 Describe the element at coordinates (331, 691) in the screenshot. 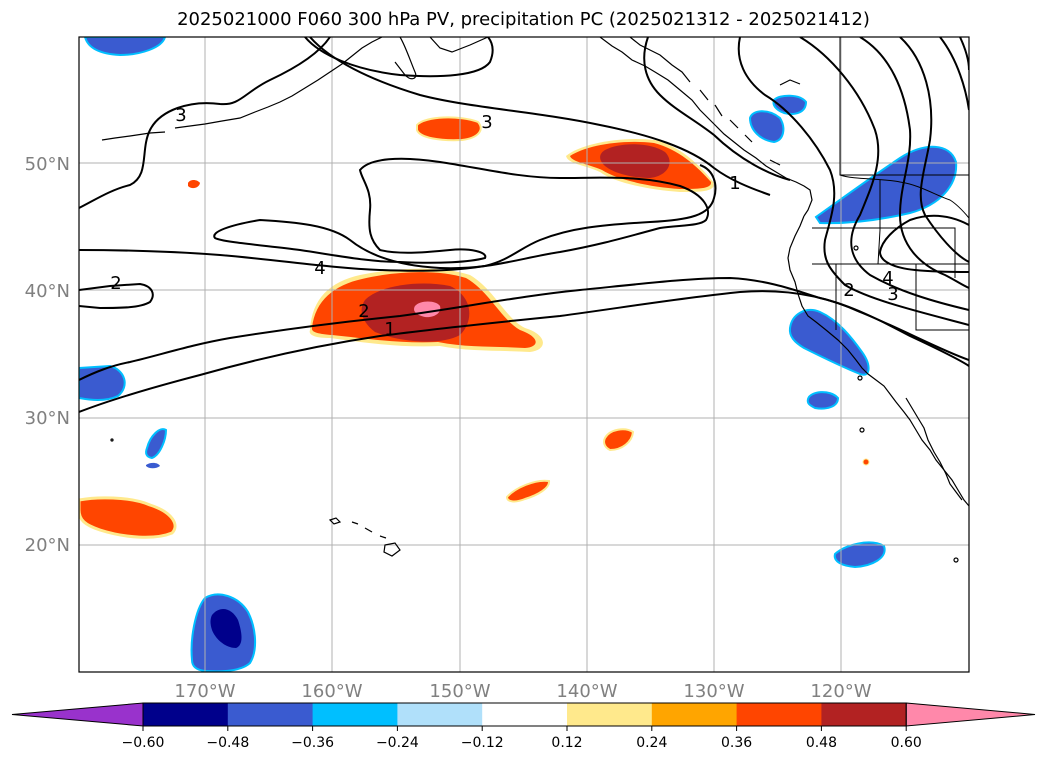

I see `lon-label: 160°W` at that location.